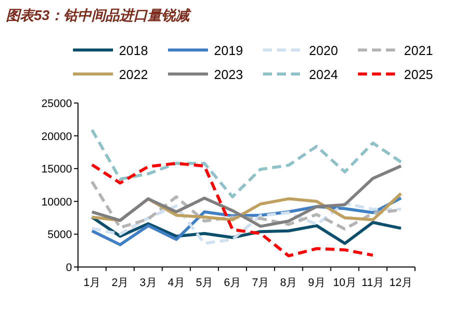  I want to click on legend-label: 2018, so click(133, 50).